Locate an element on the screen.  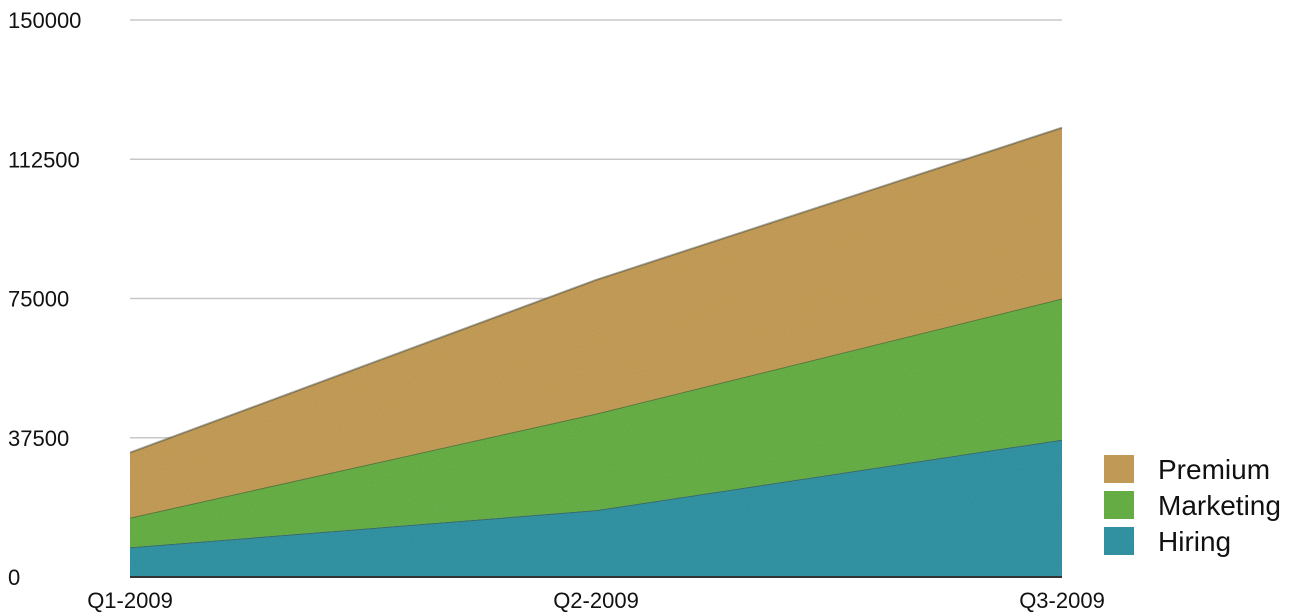
x-tick-label: Q2-2009 is located at coordinates (596, 600).